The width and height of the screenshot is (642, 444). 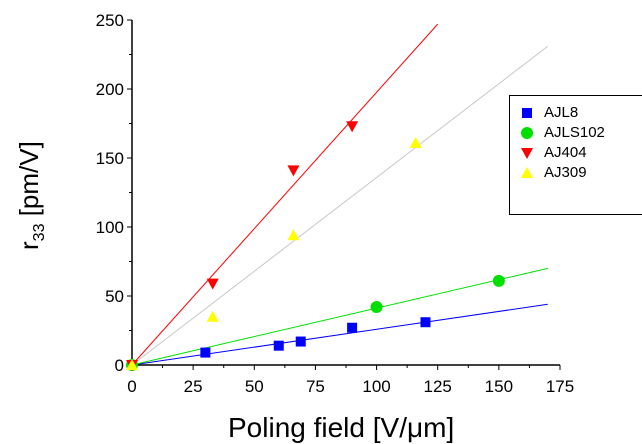 What do you see at coordinates (339, 334) in the screenshot?
I see `fit-line-ajl8` at bounding box center [339, 334].